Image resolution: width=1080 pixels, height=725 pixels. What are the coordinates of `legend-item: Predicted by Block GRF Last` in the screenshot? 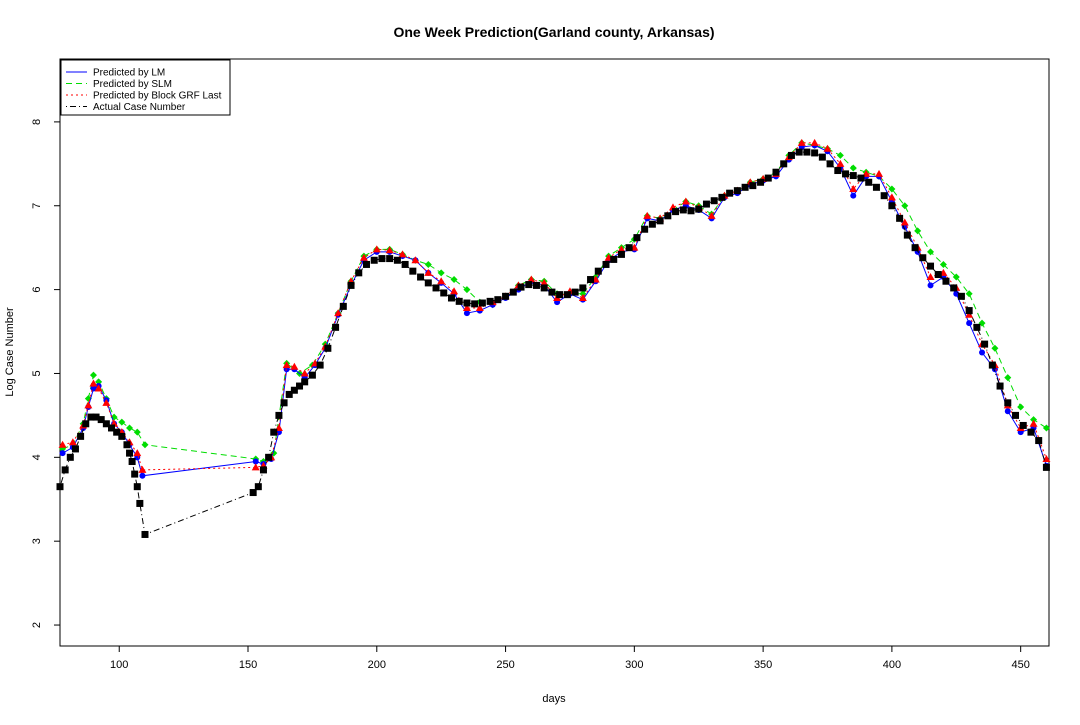 It's located at (144, 96).